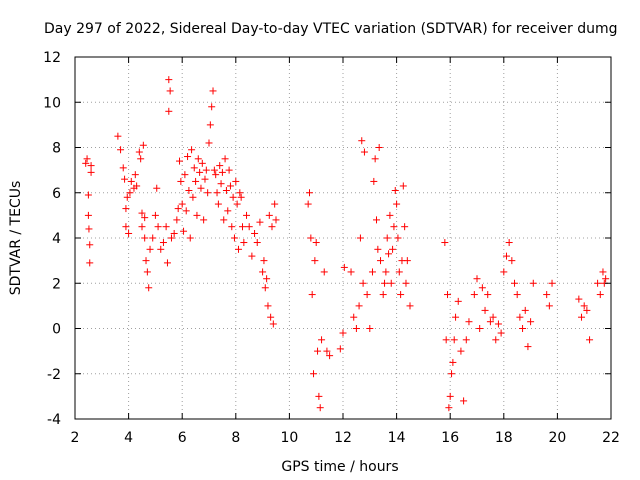 This screenshot has width=640, height=480. What do you see at coordinates (289, 438) in the screenshot?
I see `x-tick-label: 10` at bounding box center [289, 438].